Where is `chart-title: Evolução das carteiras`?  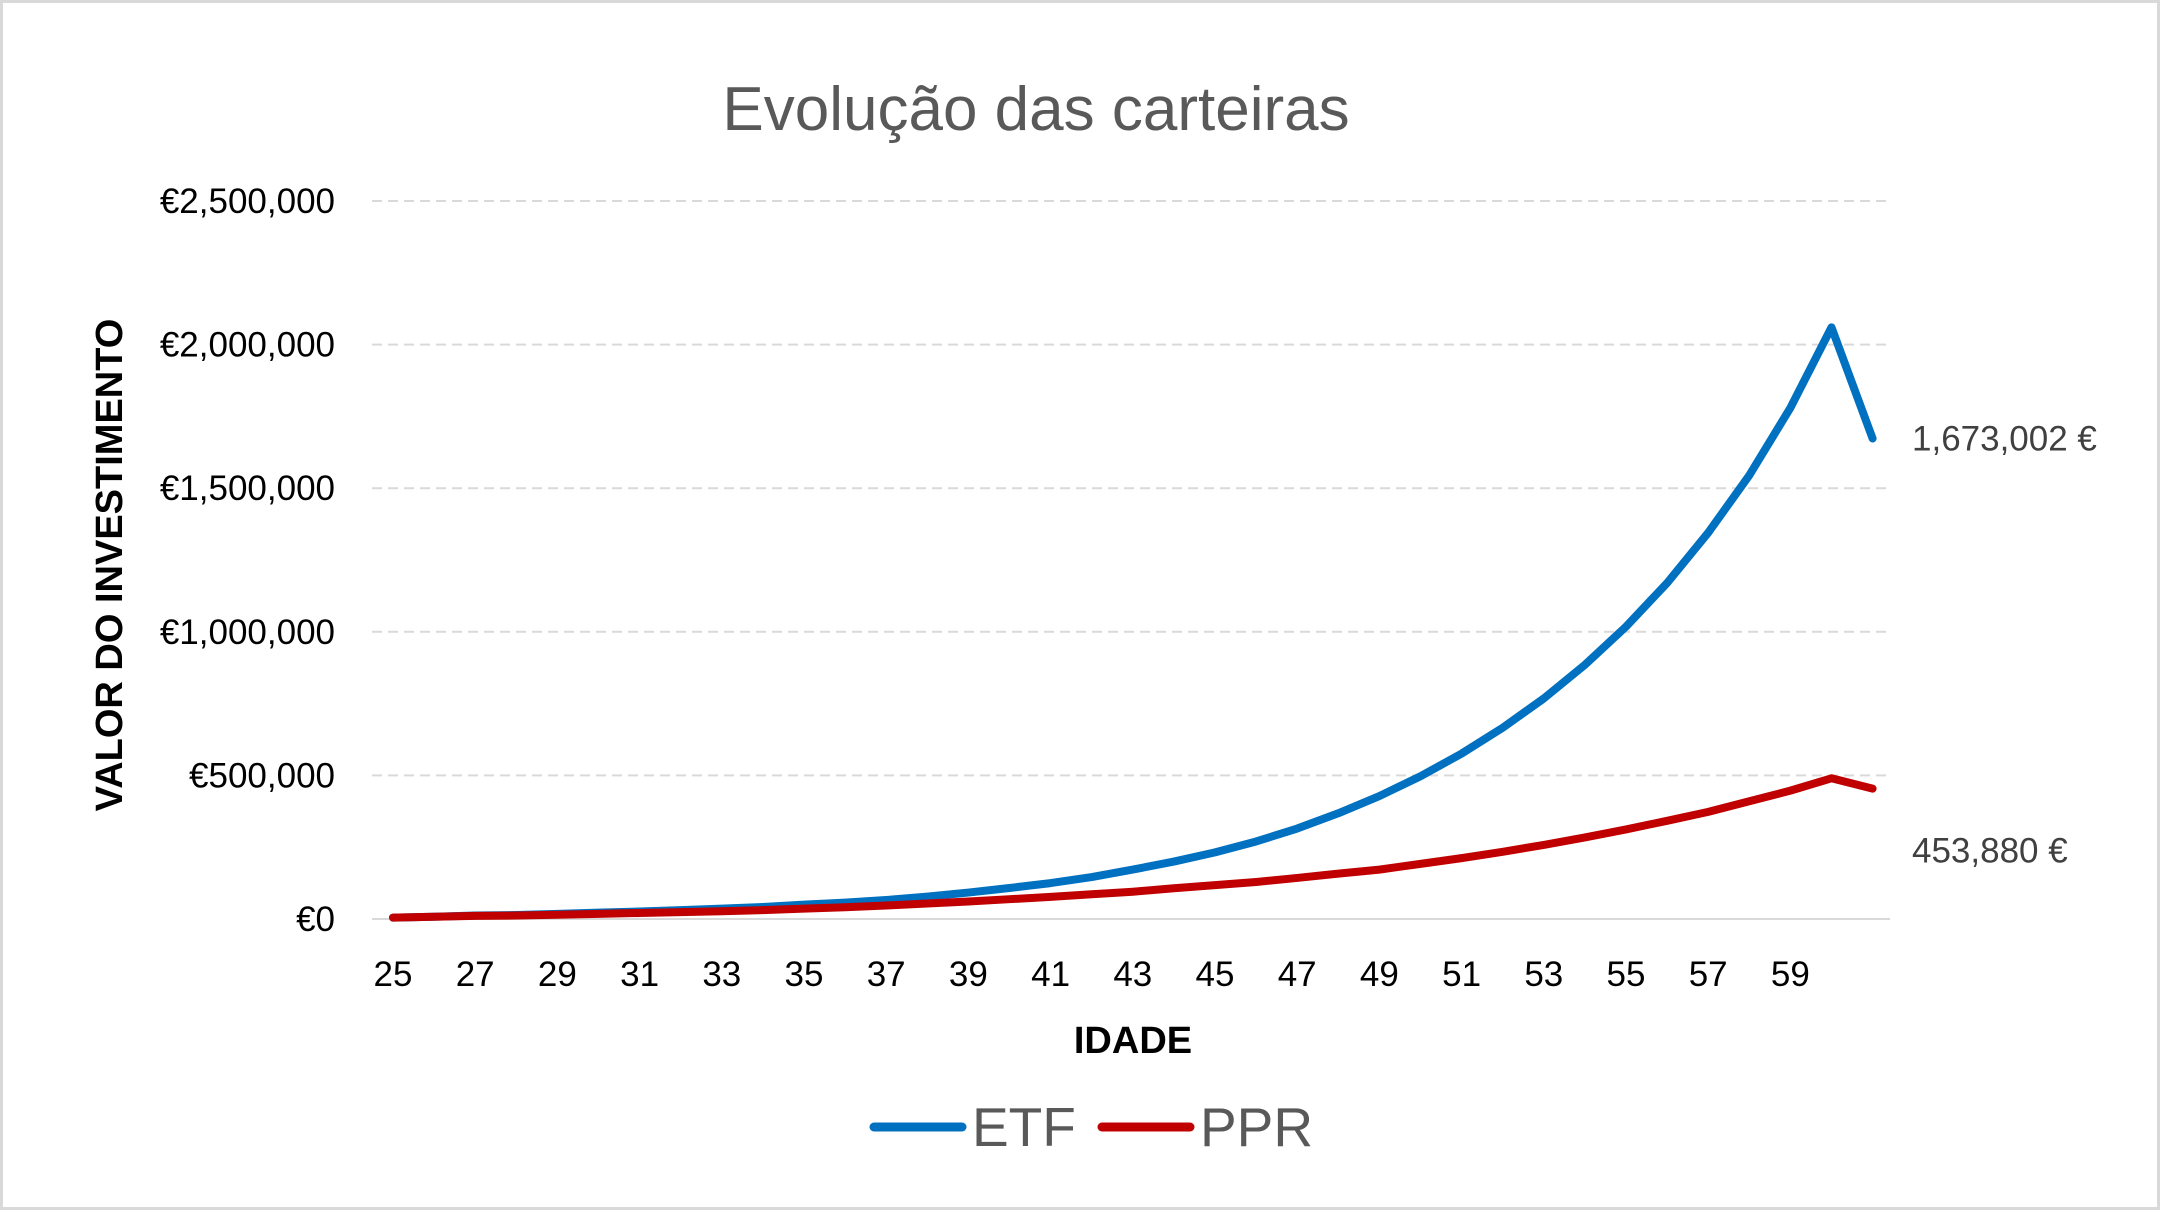 chart-title: Evolução das carteiras is located at coordinates (1035, 109).